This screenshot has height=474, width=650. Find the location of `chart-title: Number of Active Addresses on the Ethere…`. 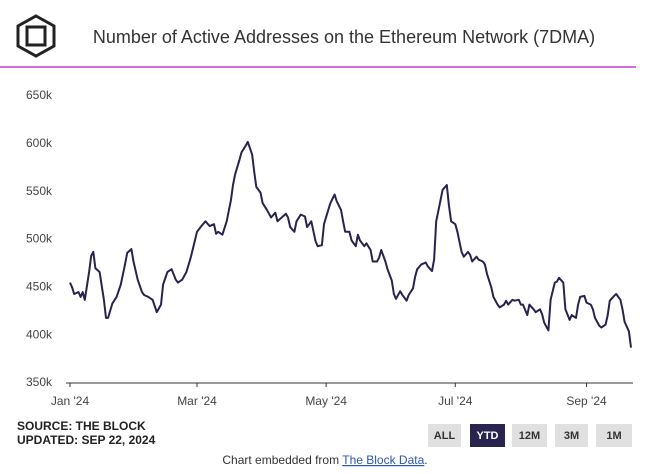

chart-title: Number of Active Addresses on the Ethere… is located at coordinates (344, 37).